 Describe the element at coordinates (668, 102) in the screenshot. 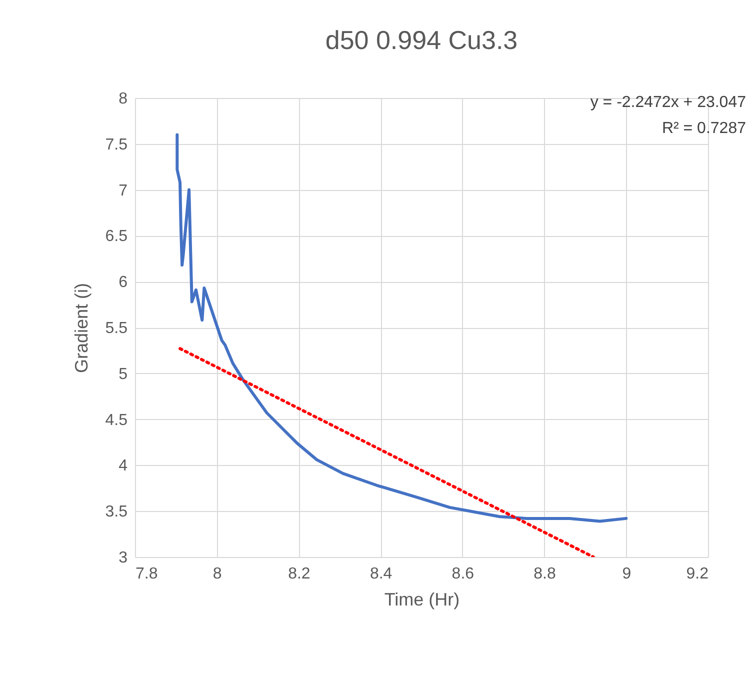

I see `annotation: y = -2.2472x + 23.047` at that location.